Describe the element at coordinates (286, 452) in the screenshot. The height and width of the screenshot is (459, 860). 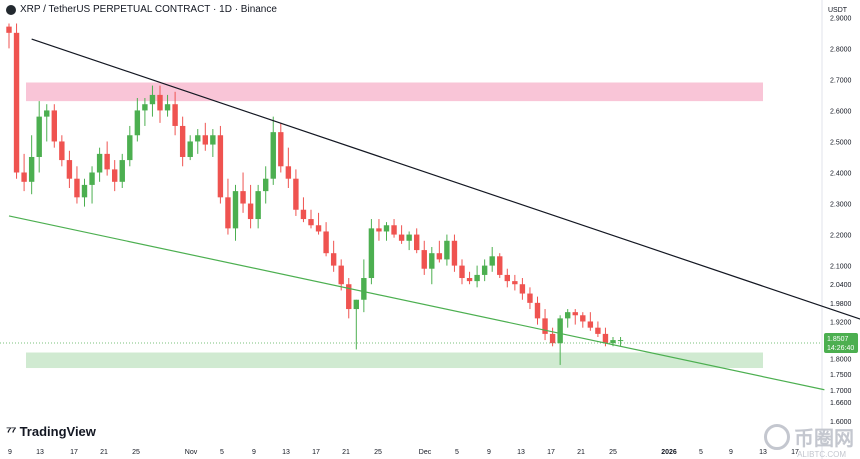
I see `x-tick-label: 13` at that location.